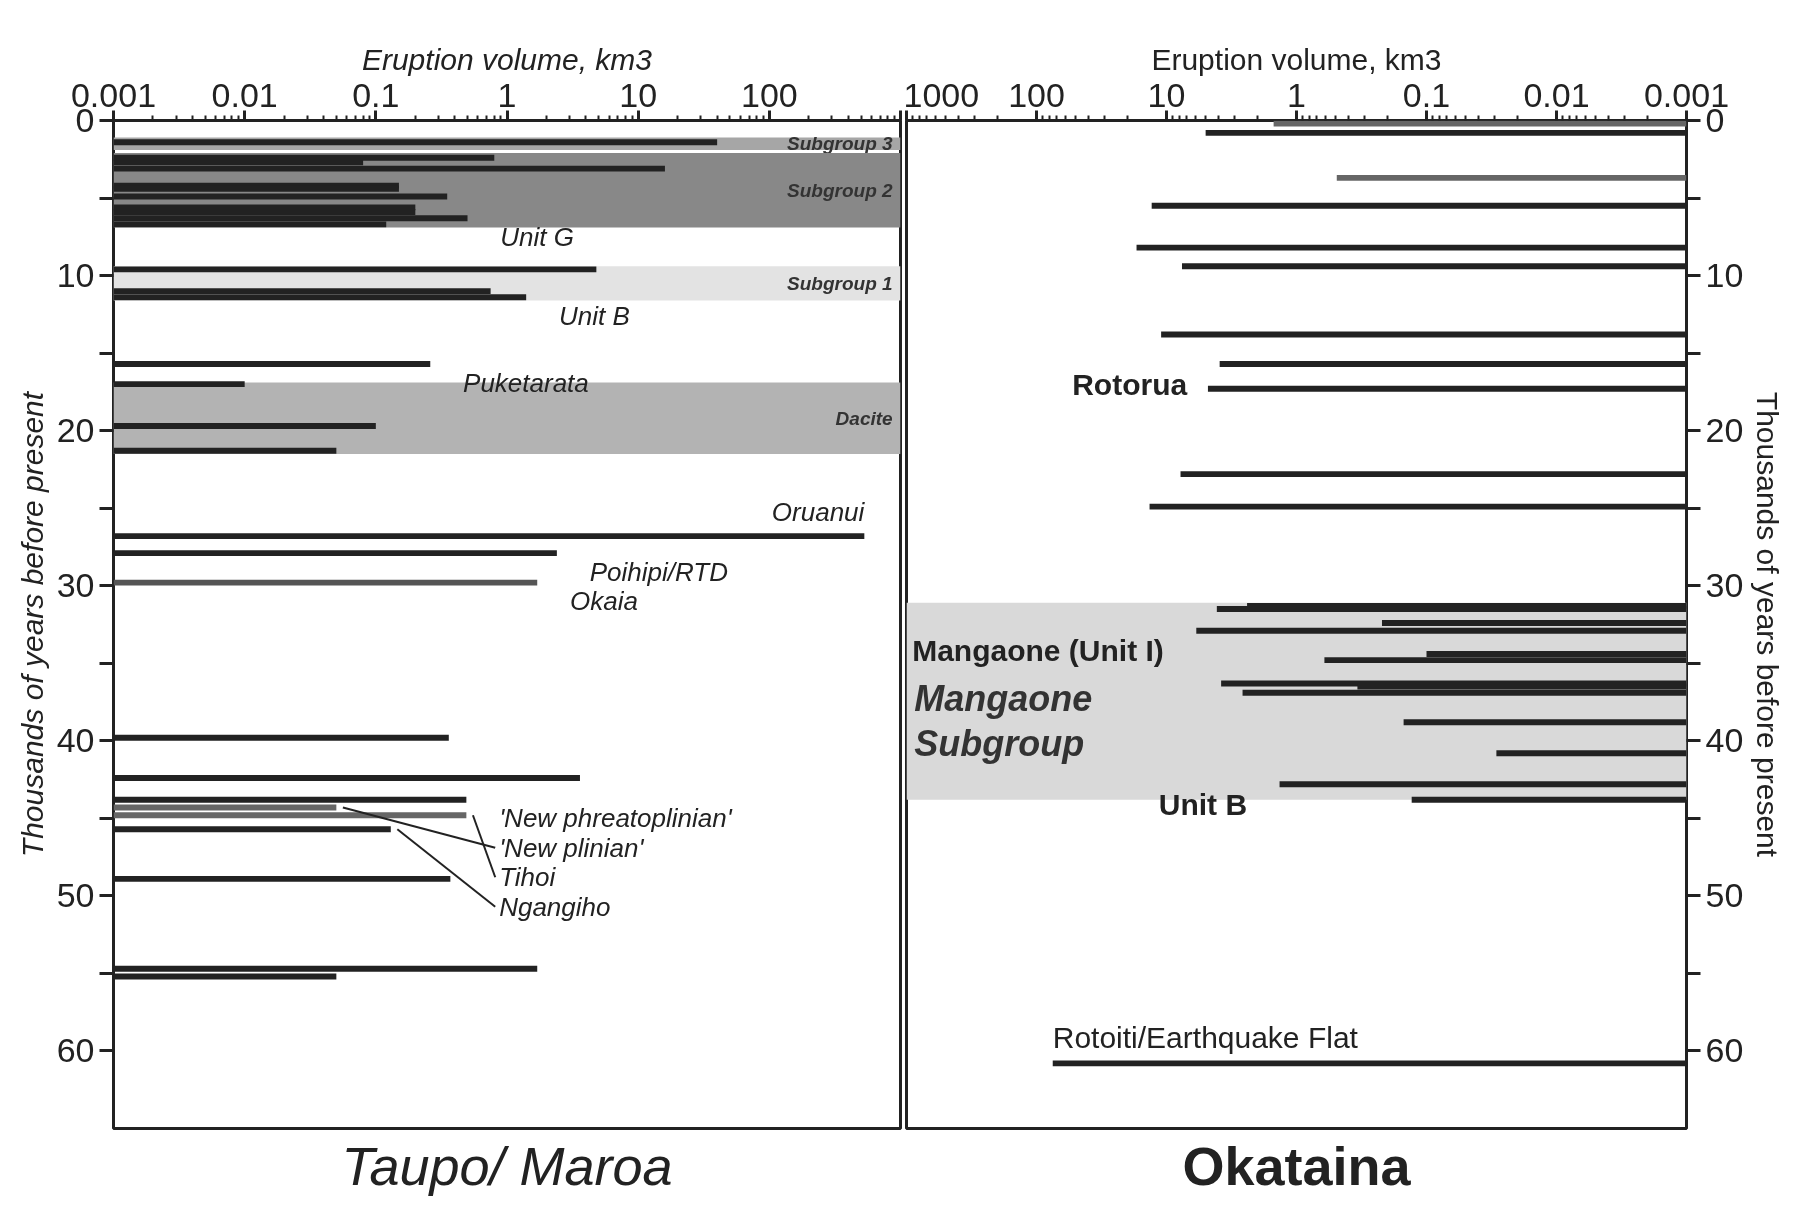 The image size is (1800, 1210). Describe the element at coordinates (616, 818) in the screenshot. I see `annotation: 'New phreatoplinian'` at that location.